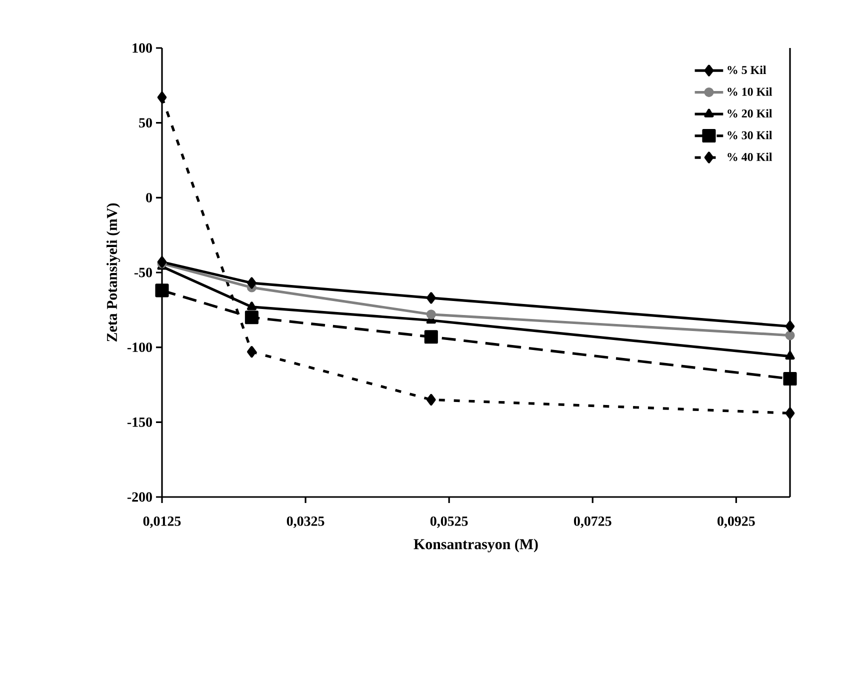 The height and width of the screenshot is (684, 865). I want to click on x-tick-label: 0,0925, so click(736, 522).